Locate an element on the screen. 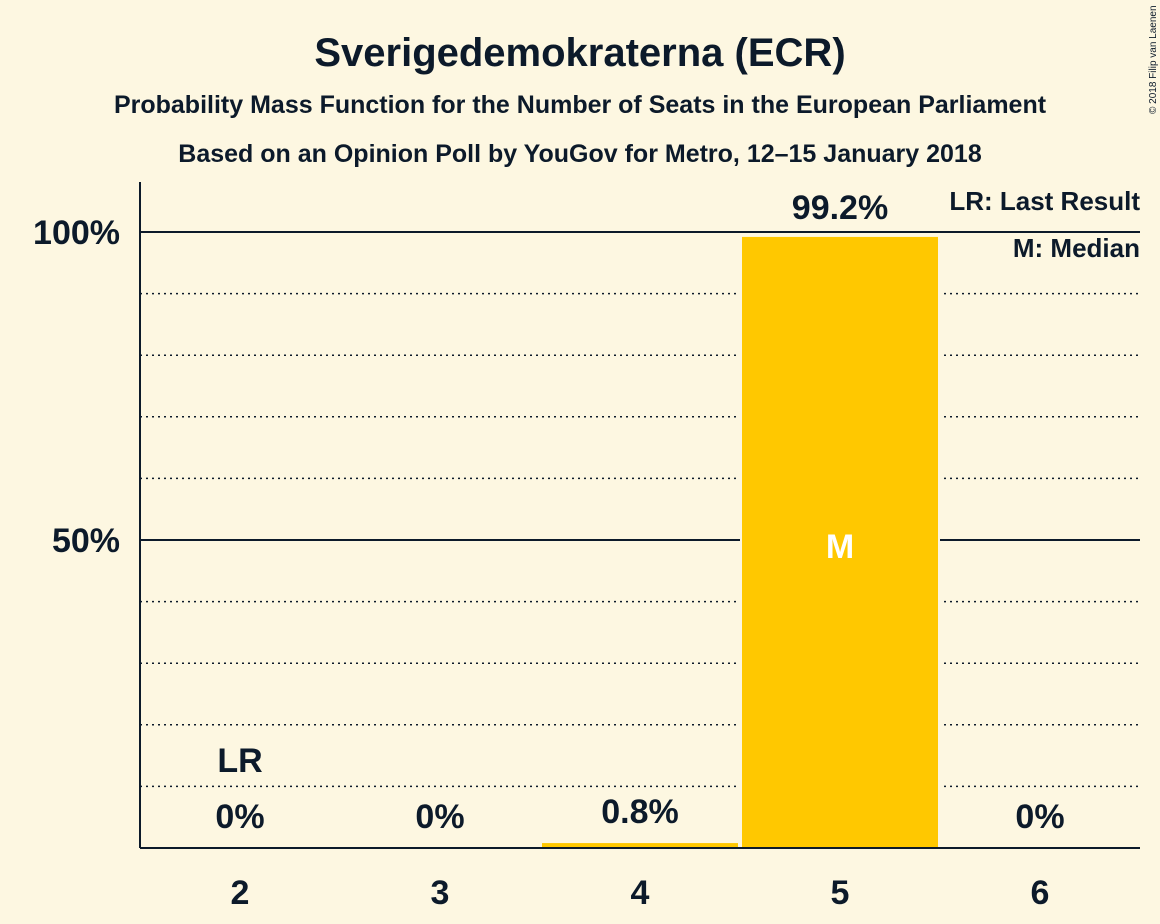 This screenshot has height=924, width=1160. data-label: 99.2% is located at coordinates (840, 208).